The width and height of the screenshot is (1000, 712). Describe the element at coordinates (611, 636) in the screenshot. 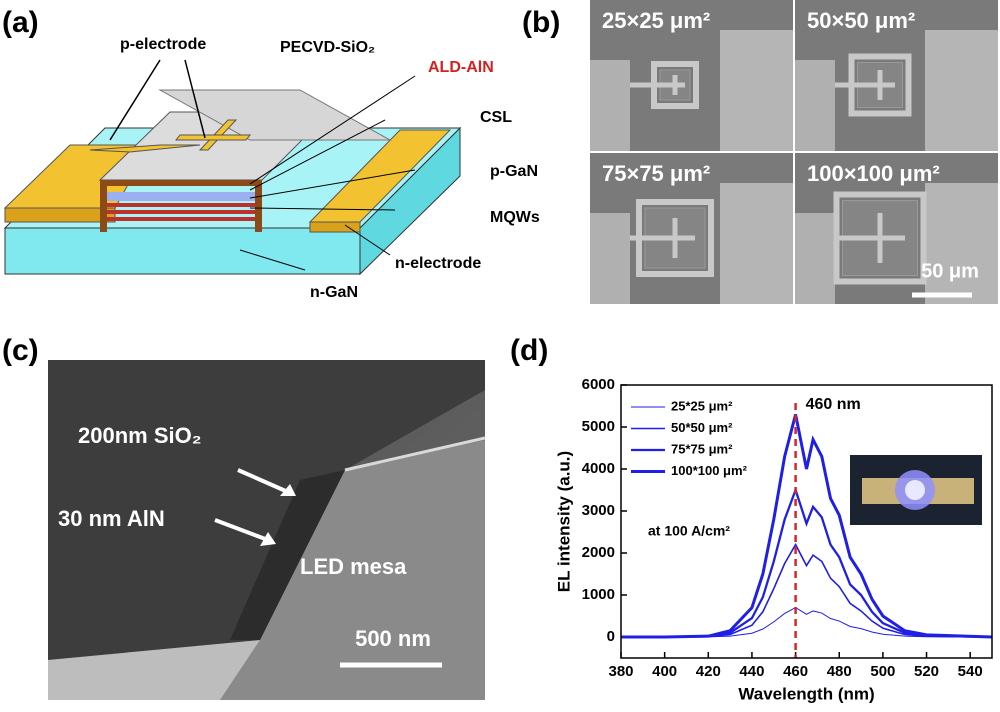

I see `y-tick-label: 0` at that location.